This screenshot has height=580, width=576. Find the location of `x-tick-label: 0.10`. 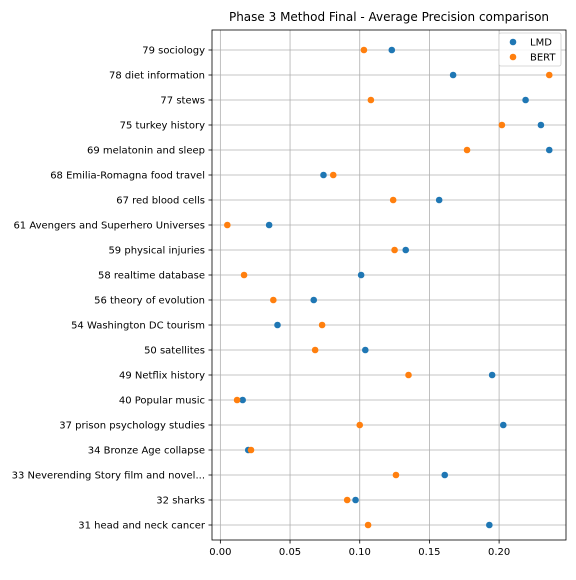

x-tick-label: 0.10 is located at coordinates (360, 552).